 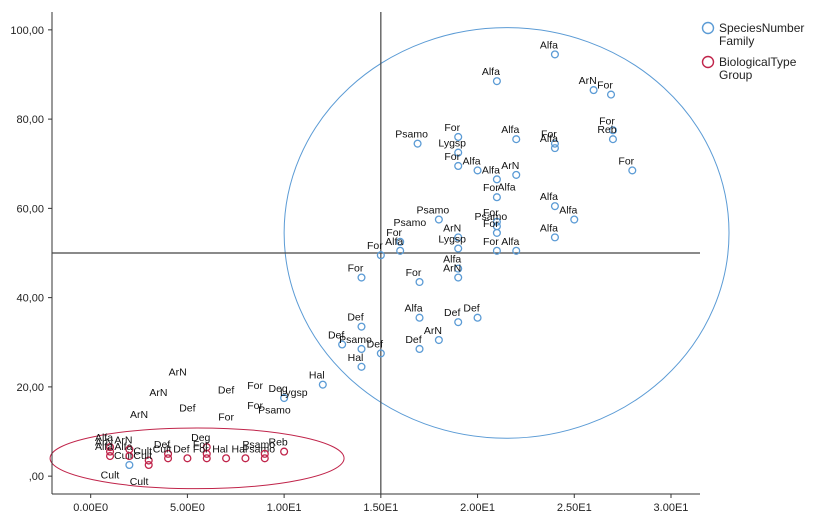 What do you see at coordinates (30, 299) in the screenshot?
I see `y-tick-label: 40,00` at bounding box center [30, 299].